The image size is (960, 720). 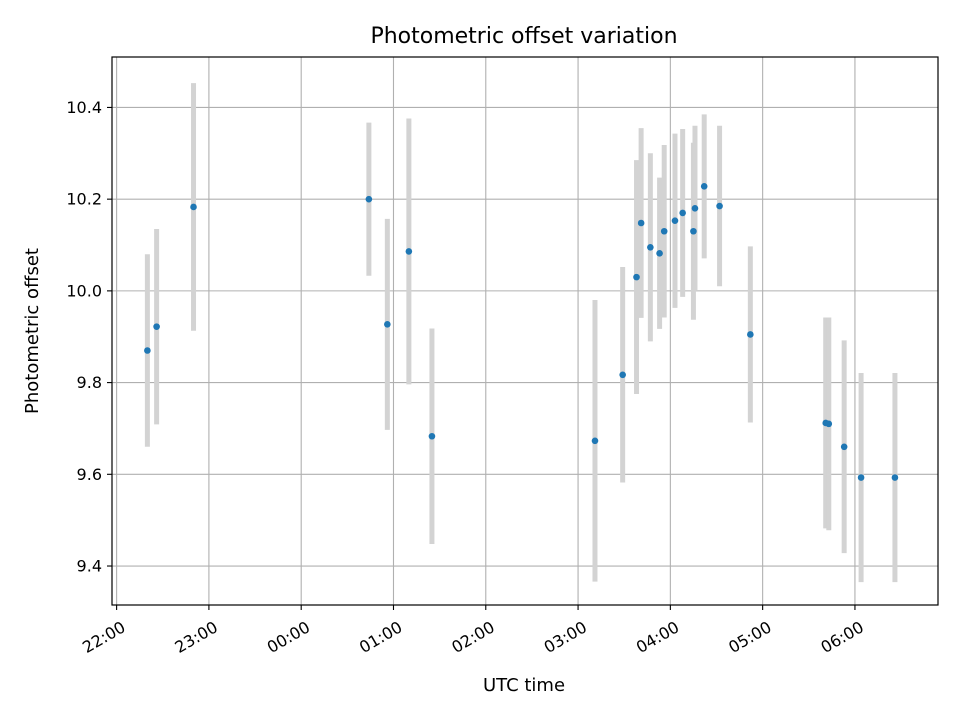 I want to click on x-axis-label: UTC time, so click(x=524, y=685).